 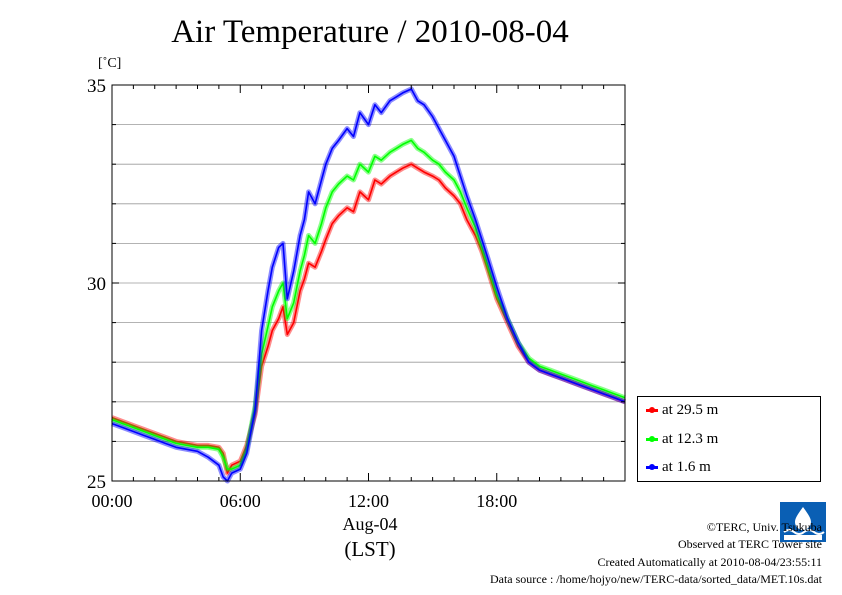 I want to click on legend-label: at 29.5 m, so click(x=690, y=409).